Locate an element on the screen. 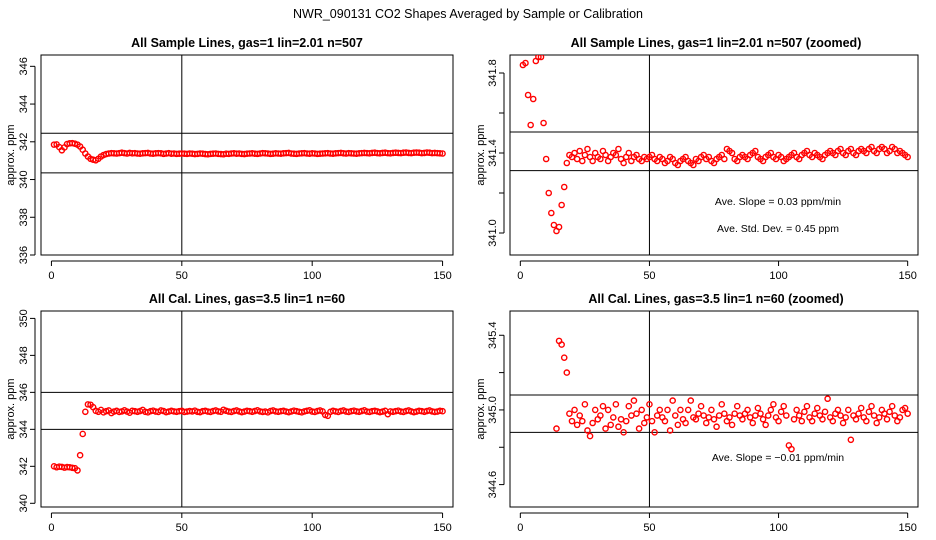  y-tick-label: 340 is located at coordinates (24, 179).